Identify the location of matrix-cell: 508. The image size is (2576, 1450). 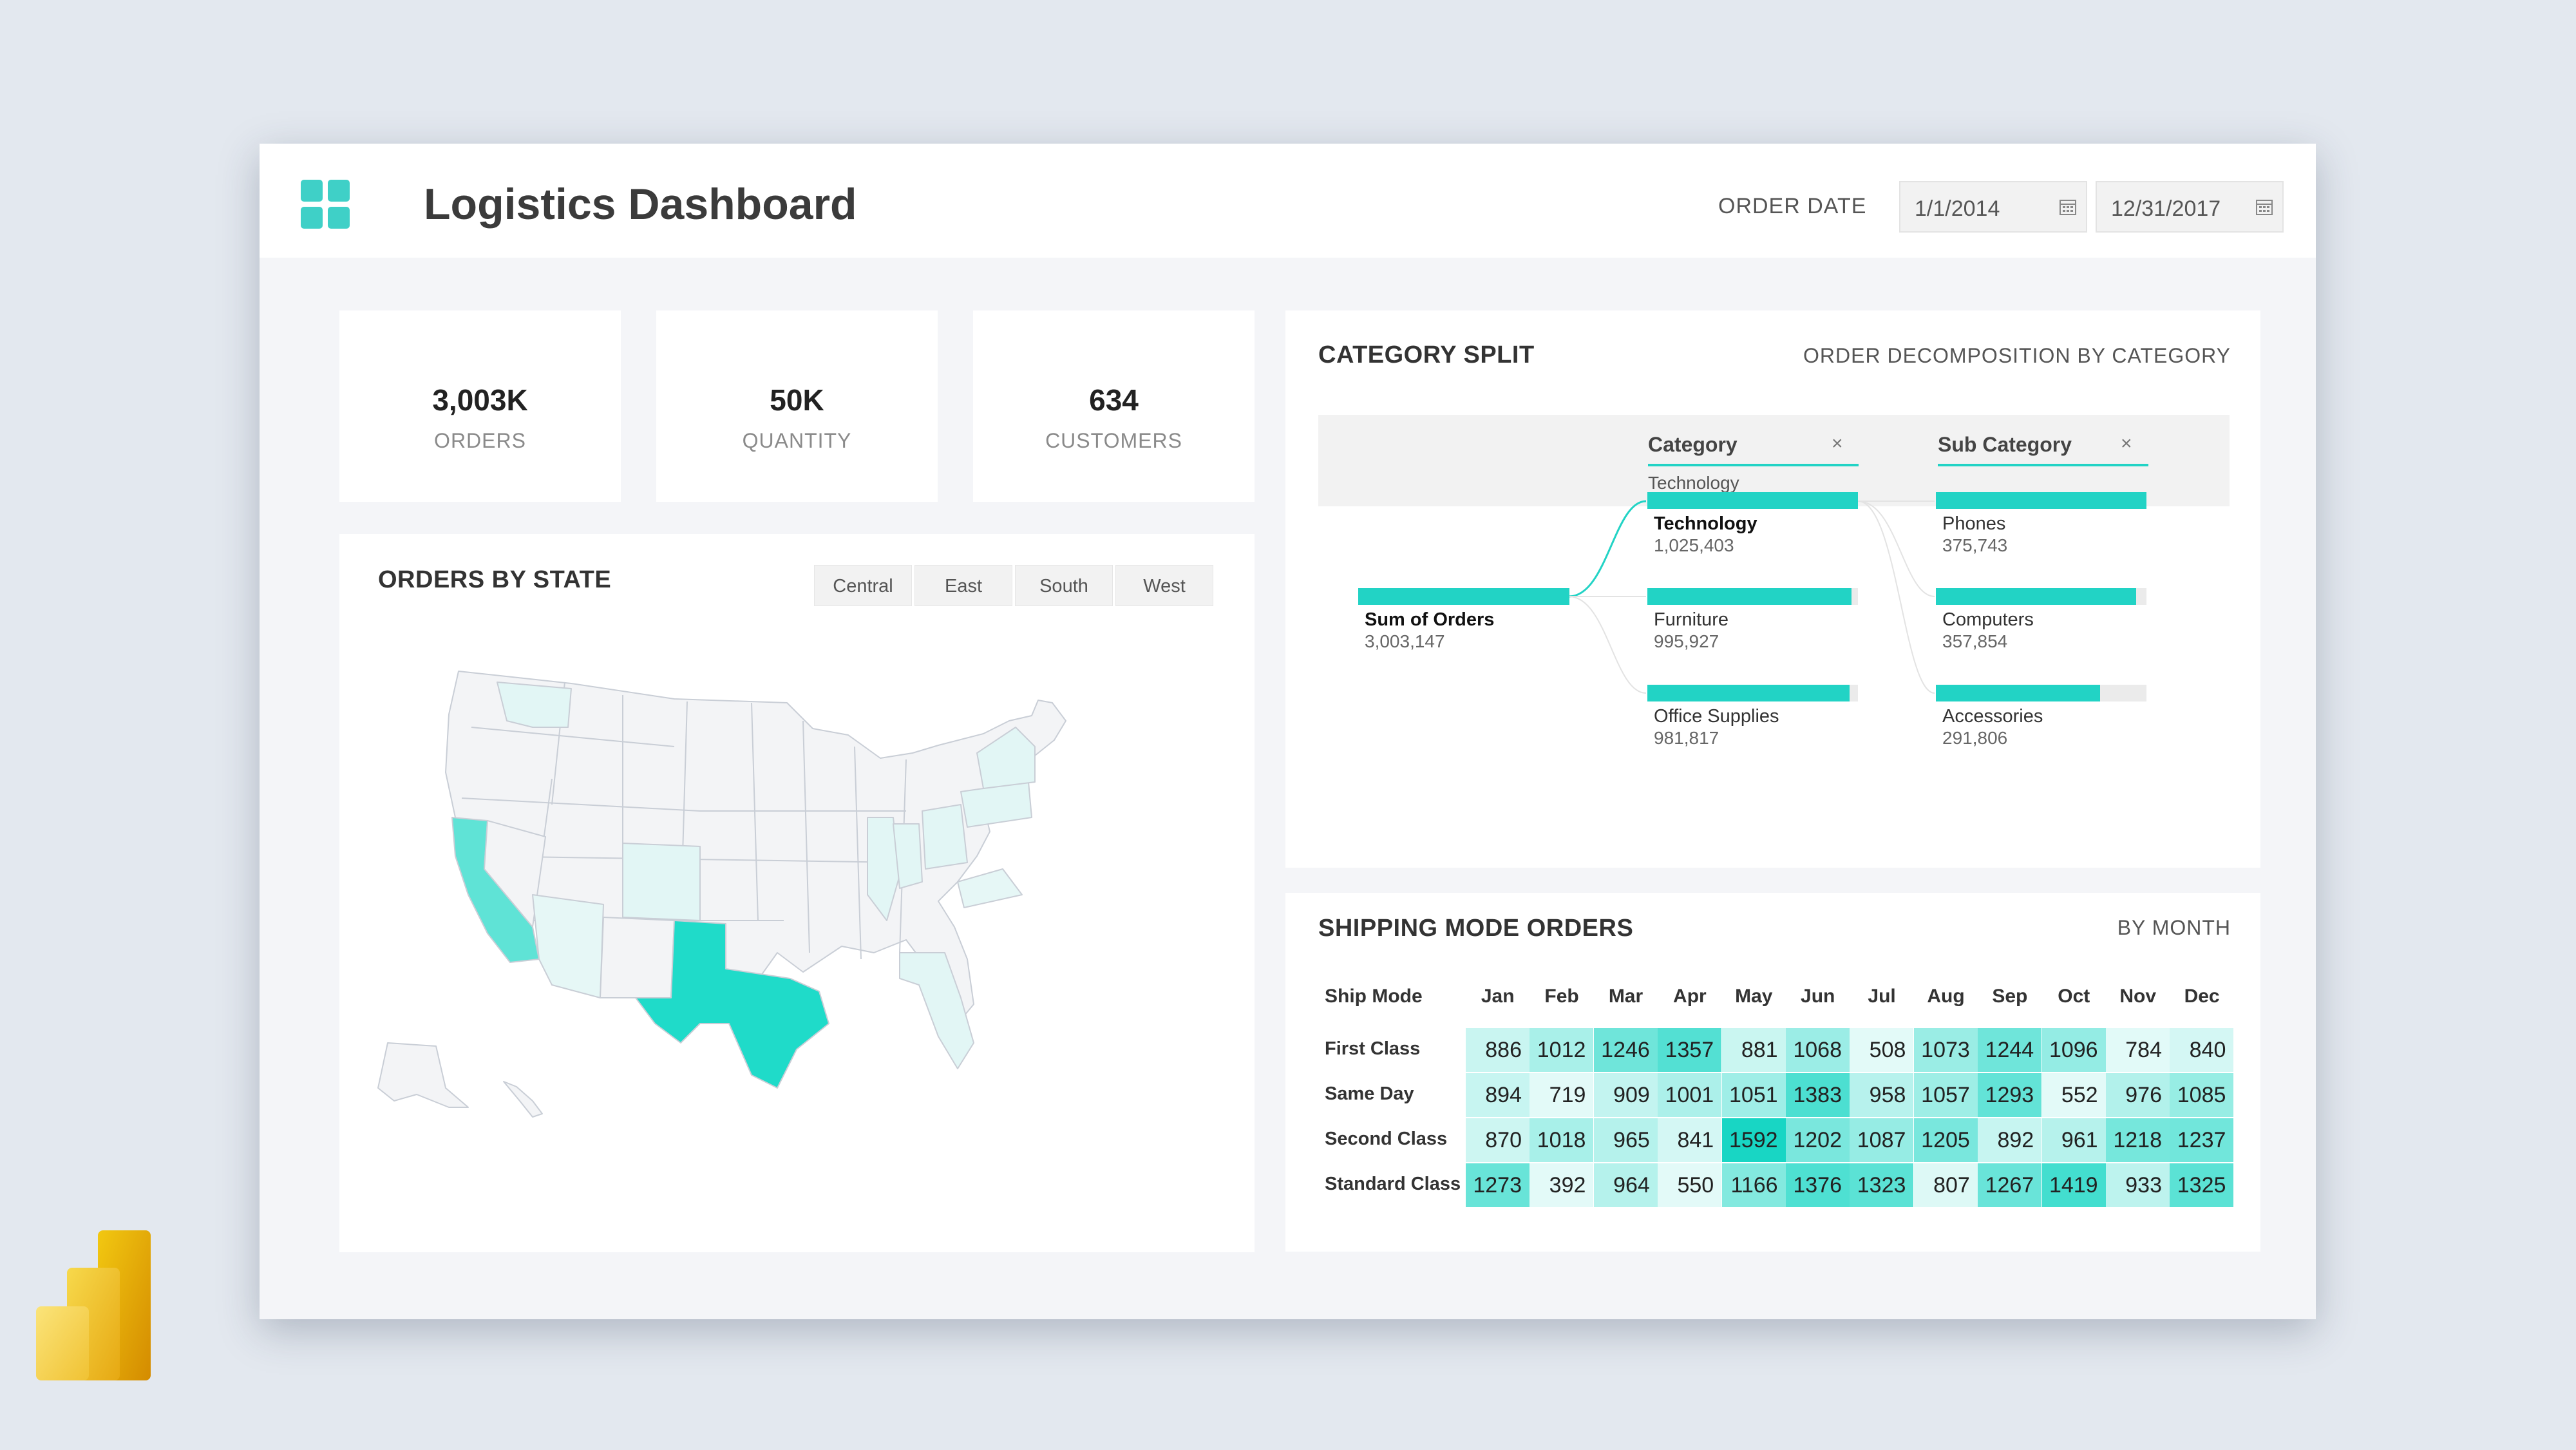
(1882, 1050).